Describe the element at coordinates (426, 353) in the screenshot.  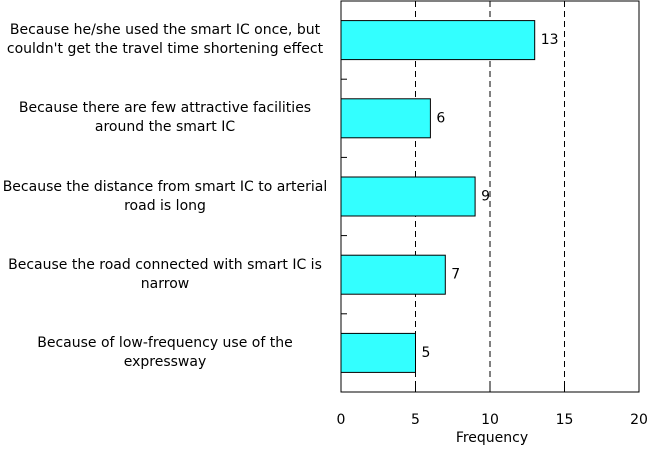
I see `value-label: 5` at that location.